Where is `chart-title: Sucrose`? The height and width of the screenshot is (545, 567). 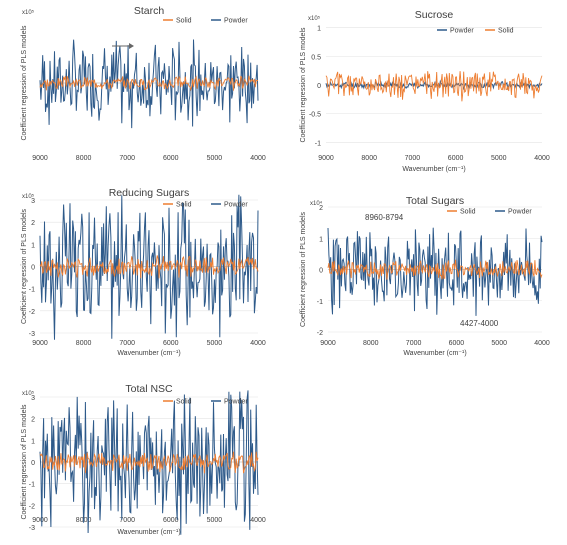 chart-title: Sucrose is located at coordinates (434, 15).